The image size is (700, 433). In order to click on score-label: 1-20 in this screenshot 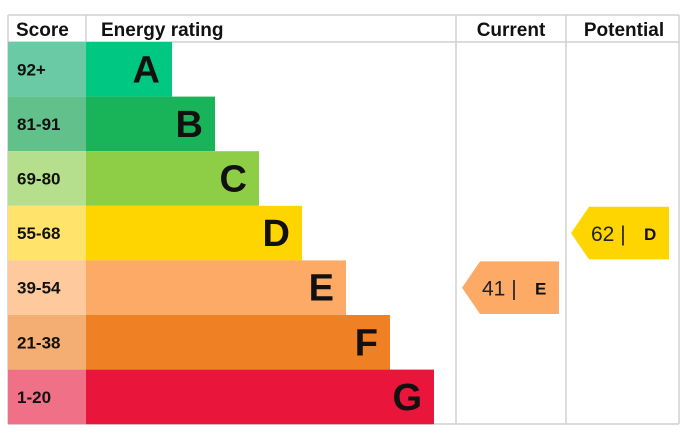, I will do `click(34, 397)`.